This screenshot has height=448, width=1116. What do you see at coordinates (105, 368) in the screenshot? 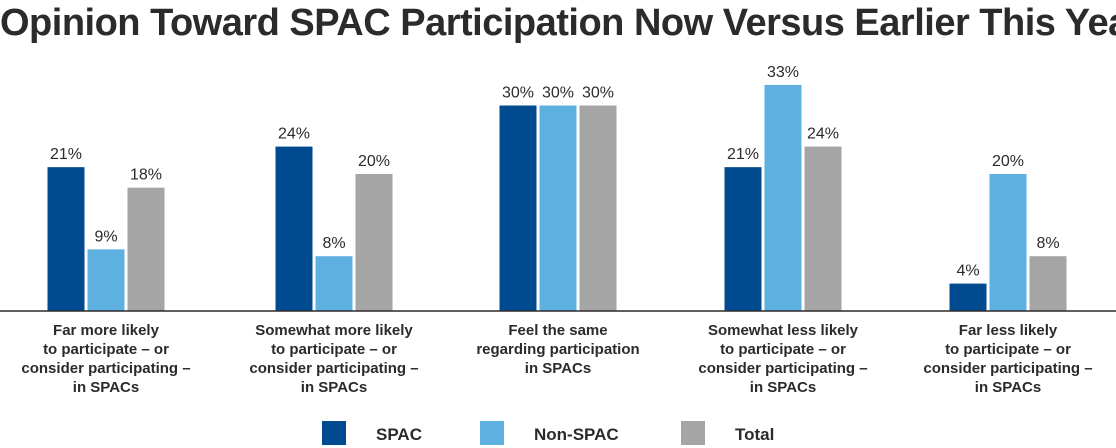
I see `category-label-1-line-3: consider participating –` at bounding box center [105, 368].